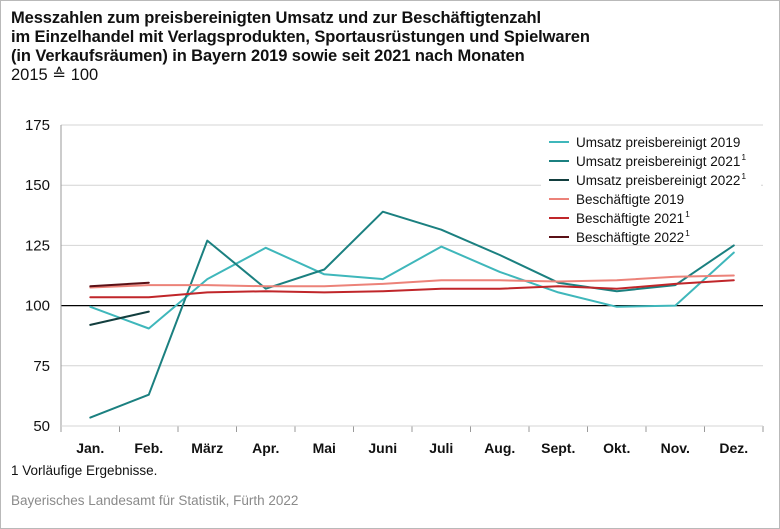 The image size is (780, 529). What do you see at coordinates (37, 306) in the screenshot?
I see `y-tick-label: 100` at bounding box center [37, 306].